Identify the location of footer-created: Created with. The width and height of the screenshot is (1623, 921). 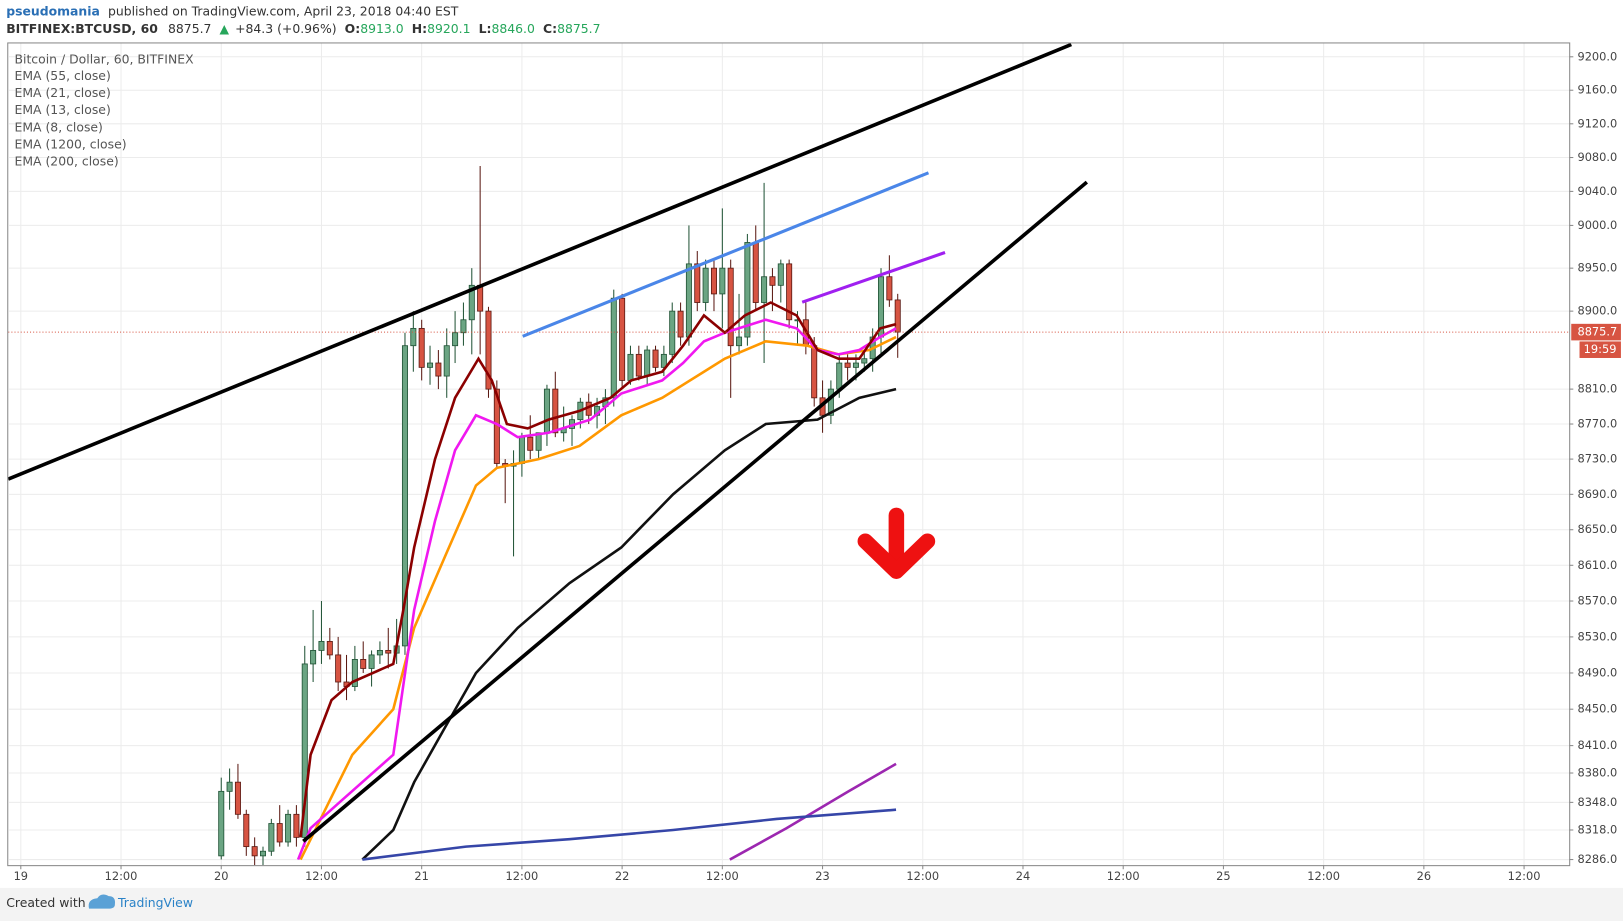
(45, 902).